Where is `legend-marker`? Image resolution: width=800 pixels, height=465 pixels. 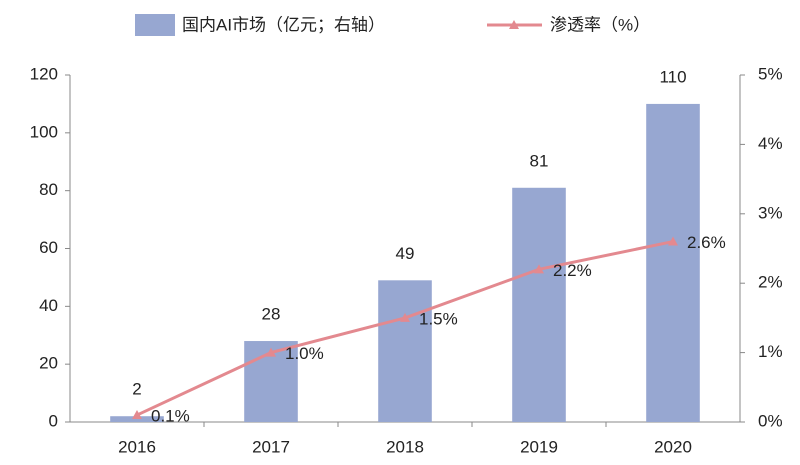 legend-marker is located at coordinates (514, 24).